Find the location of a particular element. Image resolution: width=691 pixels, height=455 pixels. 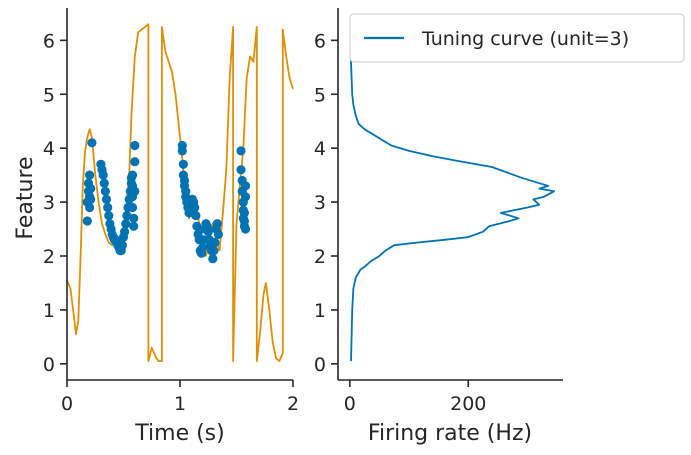

left-x-axis-label: Time (s) is located at coordinates (179, 433).